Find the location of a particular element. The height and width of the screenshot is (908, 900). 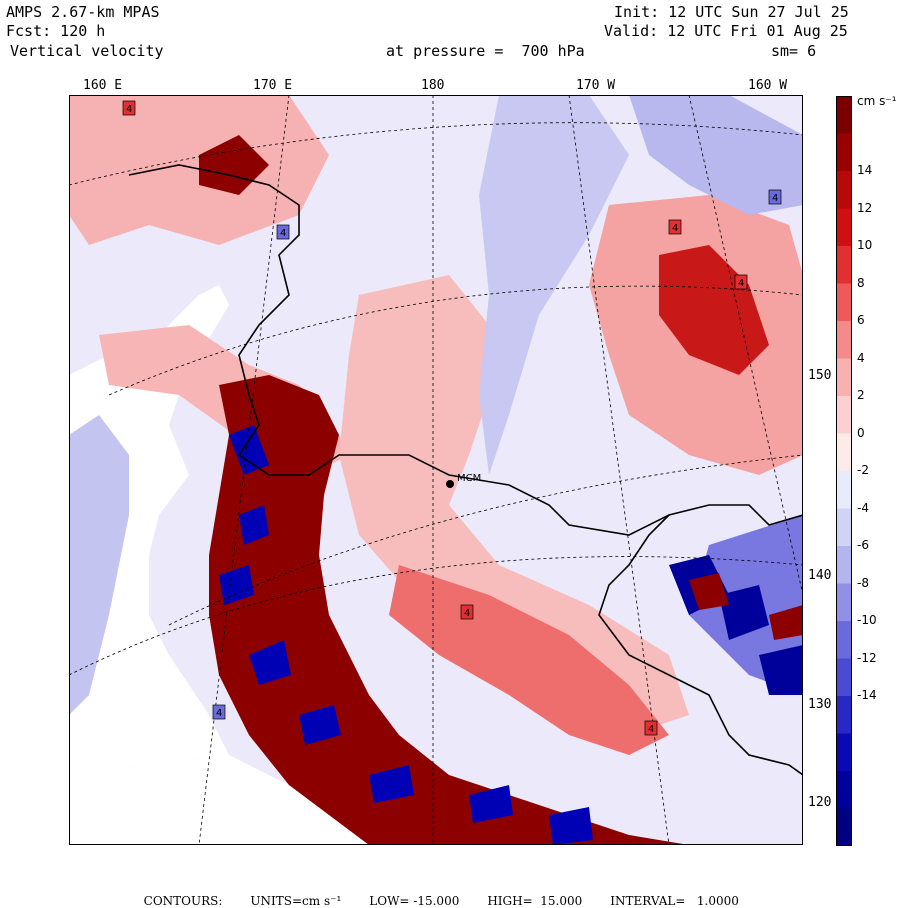

station-marker-mcm is located at coordinates (450, 484).